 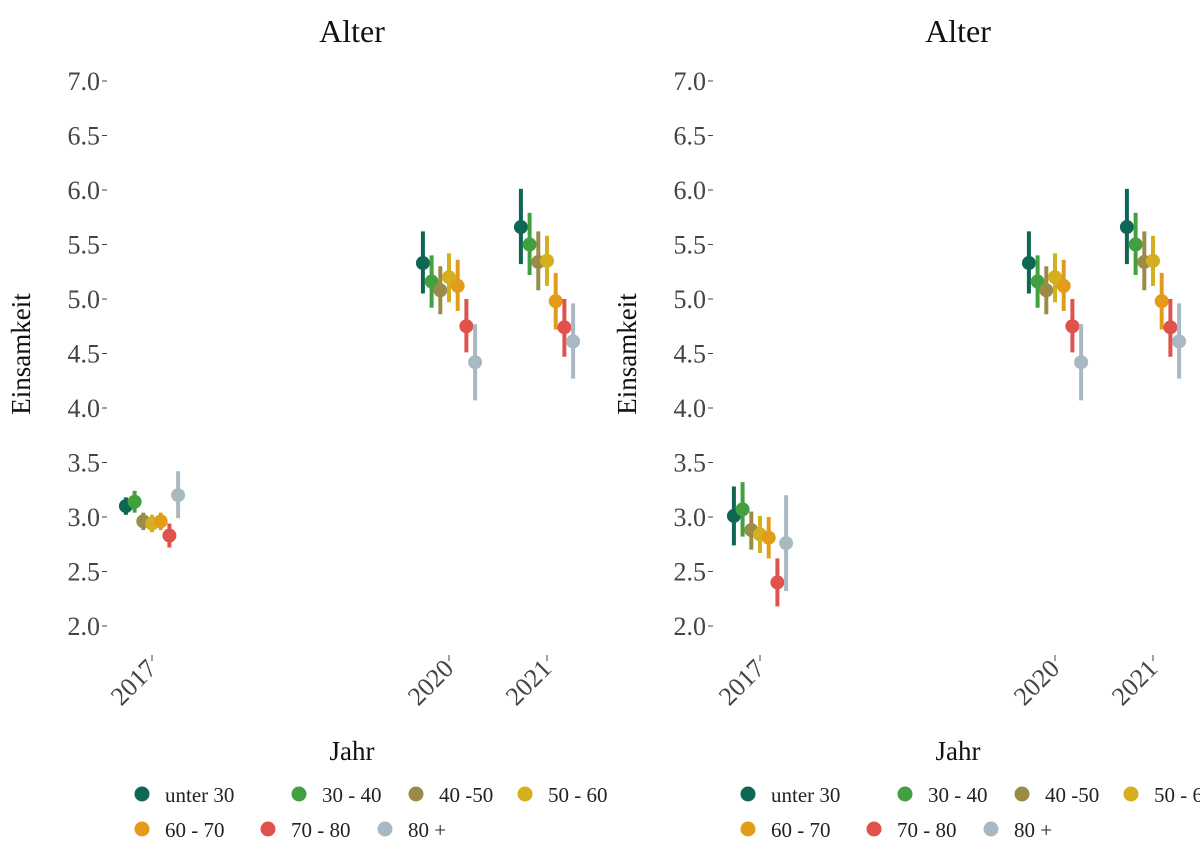 I want to click on legend-item: 50 - 60, so click(x=562, y=795).